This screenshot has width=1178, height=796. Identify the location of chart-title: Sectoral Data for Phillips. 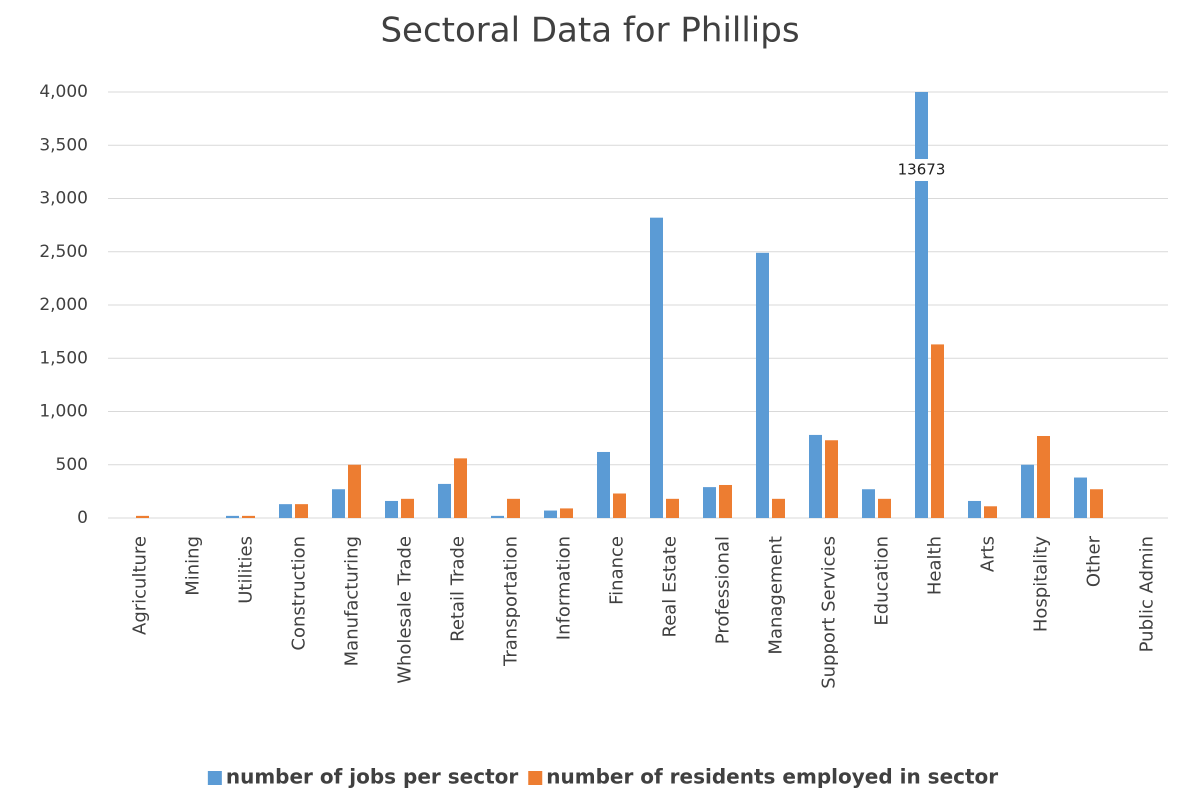
(589, 31).